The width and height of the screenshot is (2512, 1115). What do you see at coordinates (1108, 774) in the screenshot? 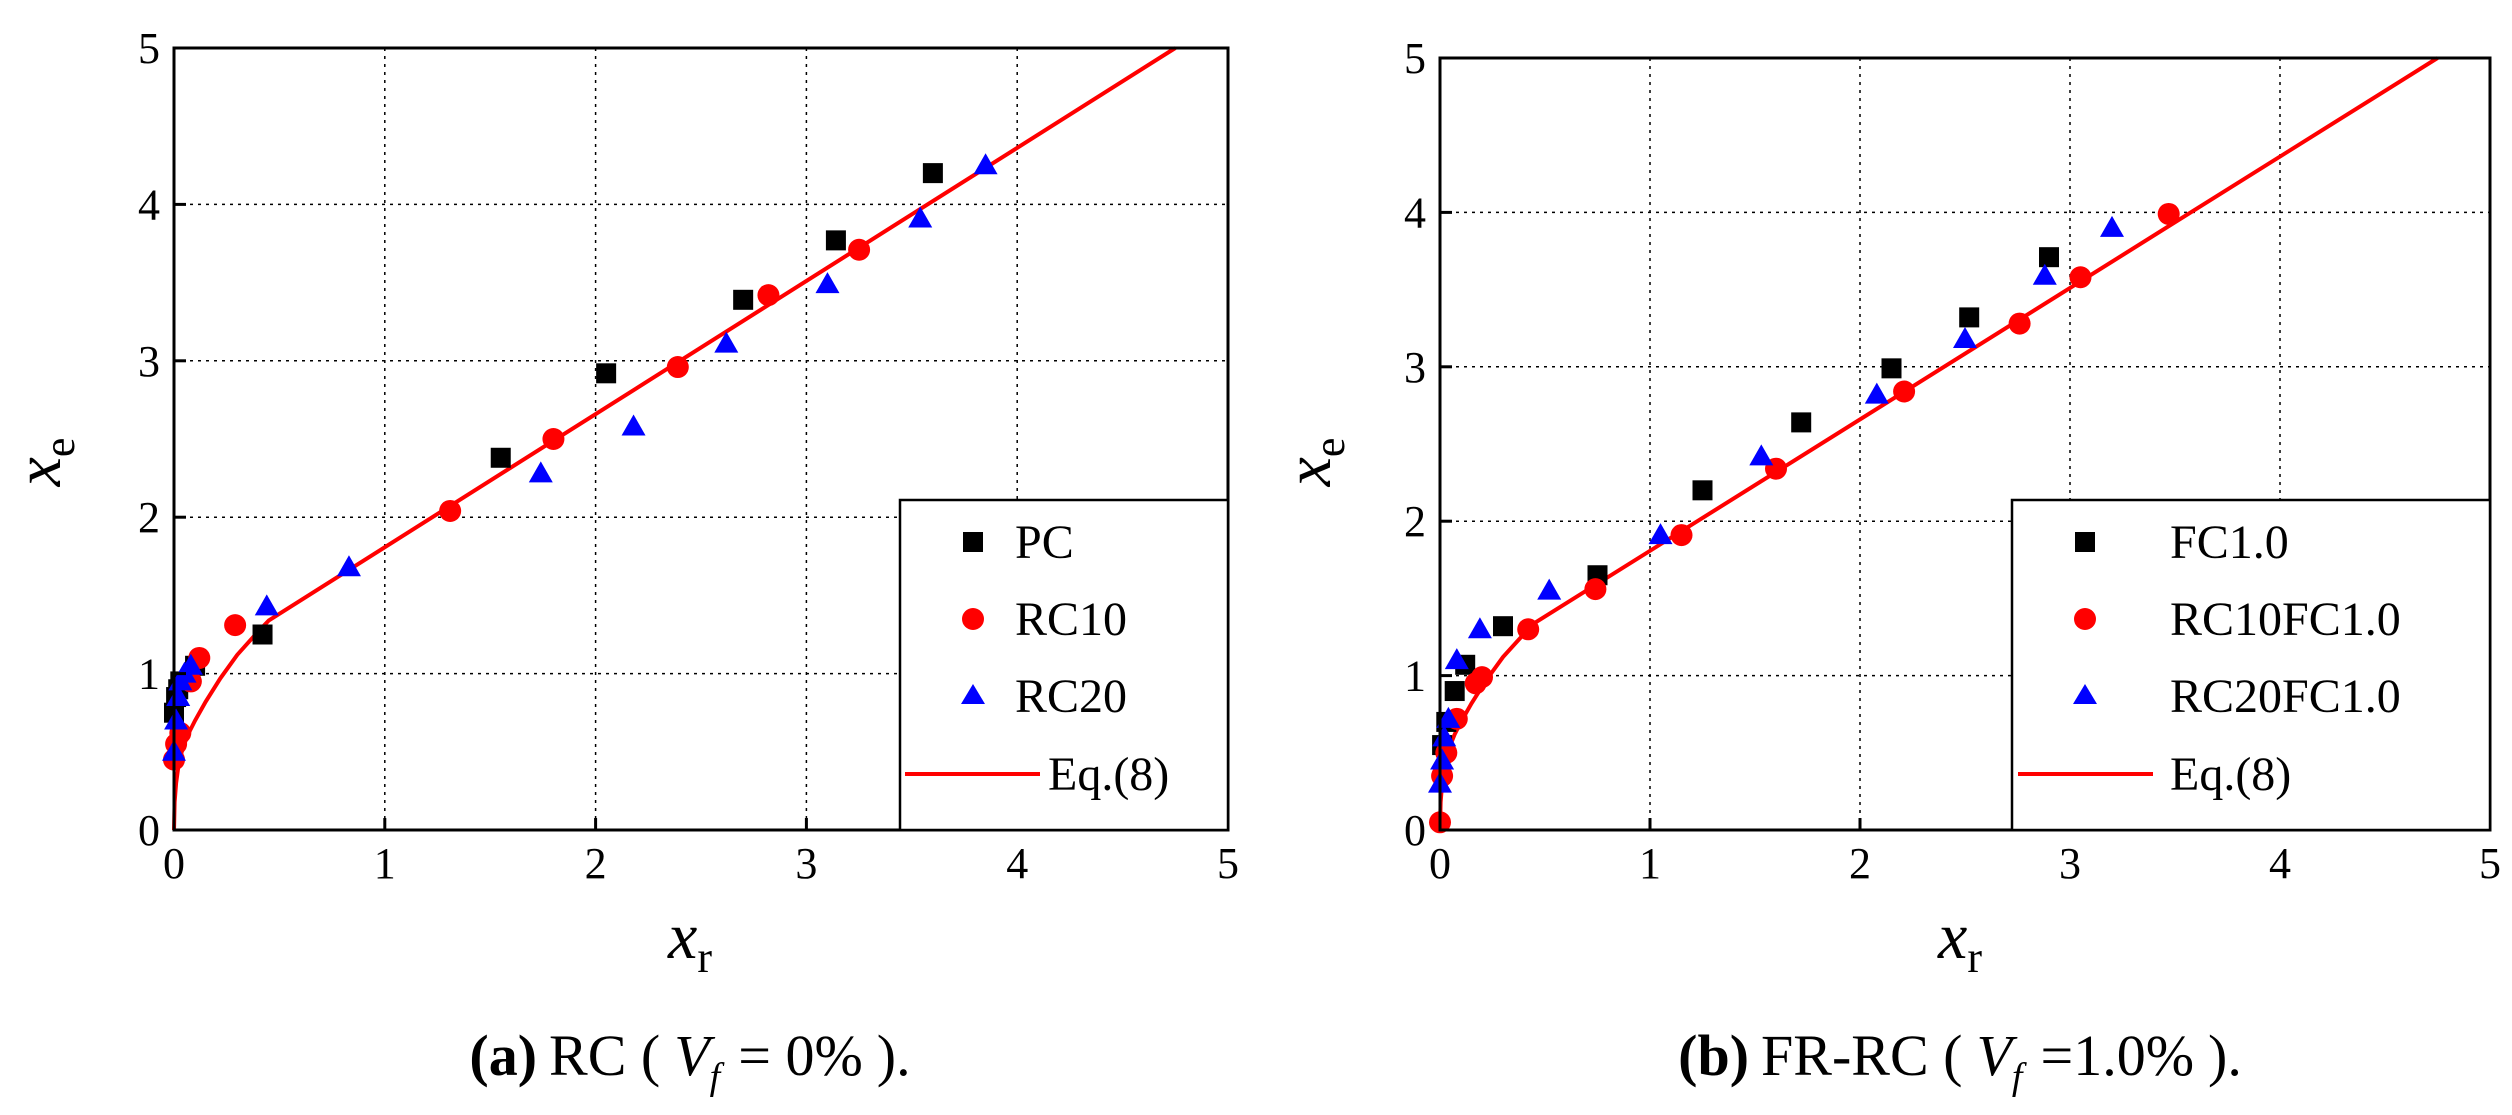
I see `legend-label-eq8-a: Eq.(8)` at bounding box center [1108, 774].